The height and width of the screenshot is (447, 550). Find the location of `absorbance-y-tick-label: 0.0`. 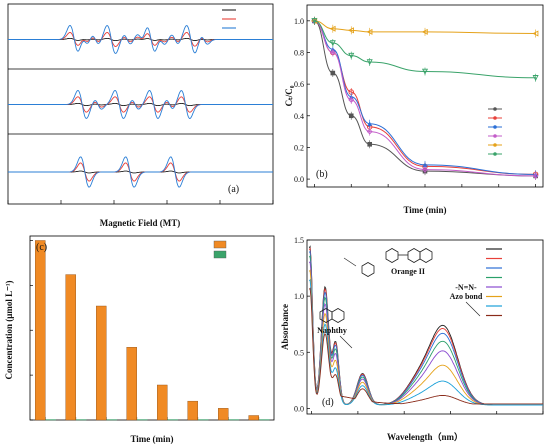

absorbance-y-tick-label: 0.0 is located at coordinates (299, 408).